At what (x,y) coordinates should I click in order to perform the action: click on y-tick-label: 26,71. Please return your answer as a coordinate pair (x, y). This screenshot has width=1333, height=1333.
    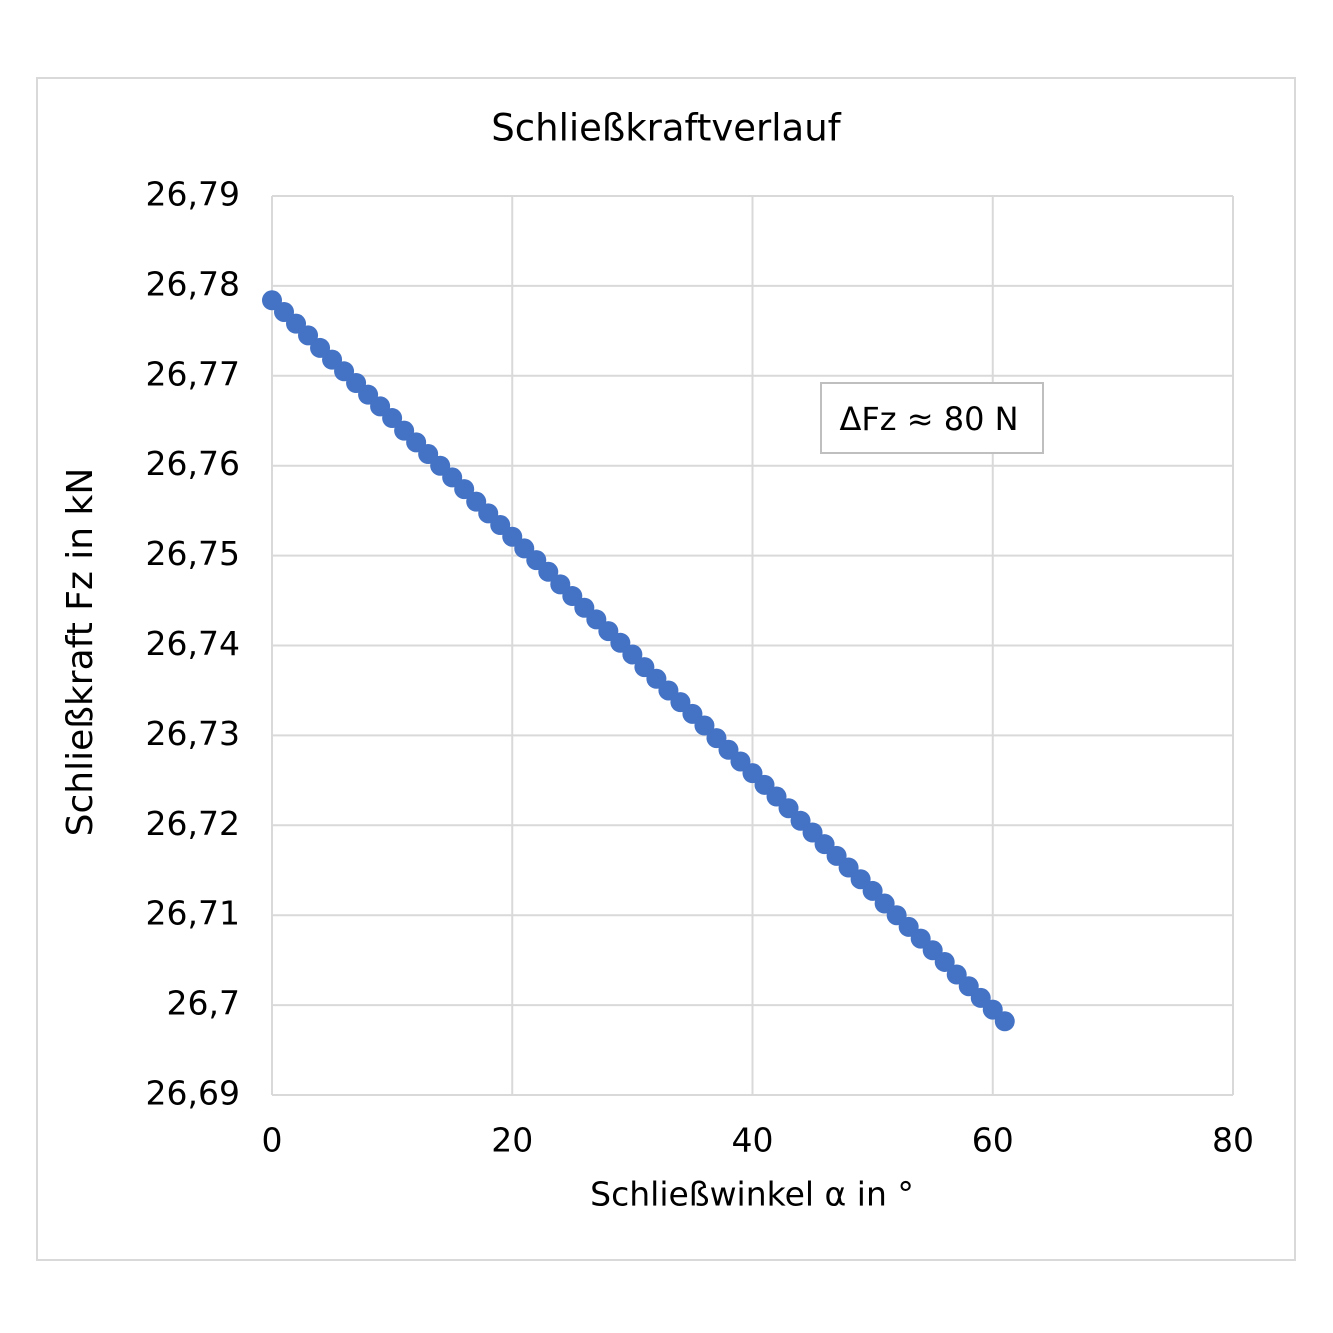
    Looking at the image, I should click on (193, 913).